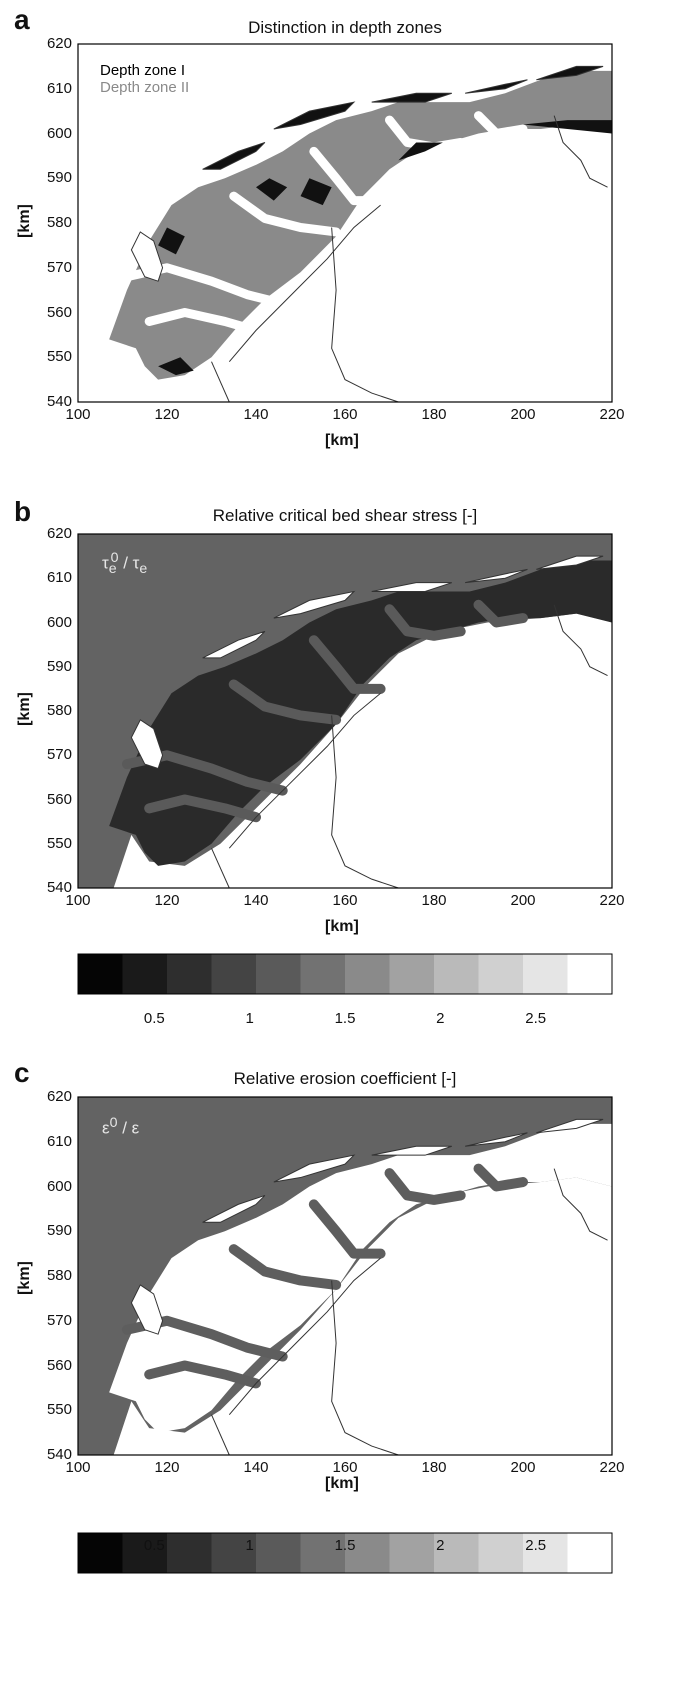 The image size is (692, 1681). I want to click on colorbar-frame, so click(345, 974).